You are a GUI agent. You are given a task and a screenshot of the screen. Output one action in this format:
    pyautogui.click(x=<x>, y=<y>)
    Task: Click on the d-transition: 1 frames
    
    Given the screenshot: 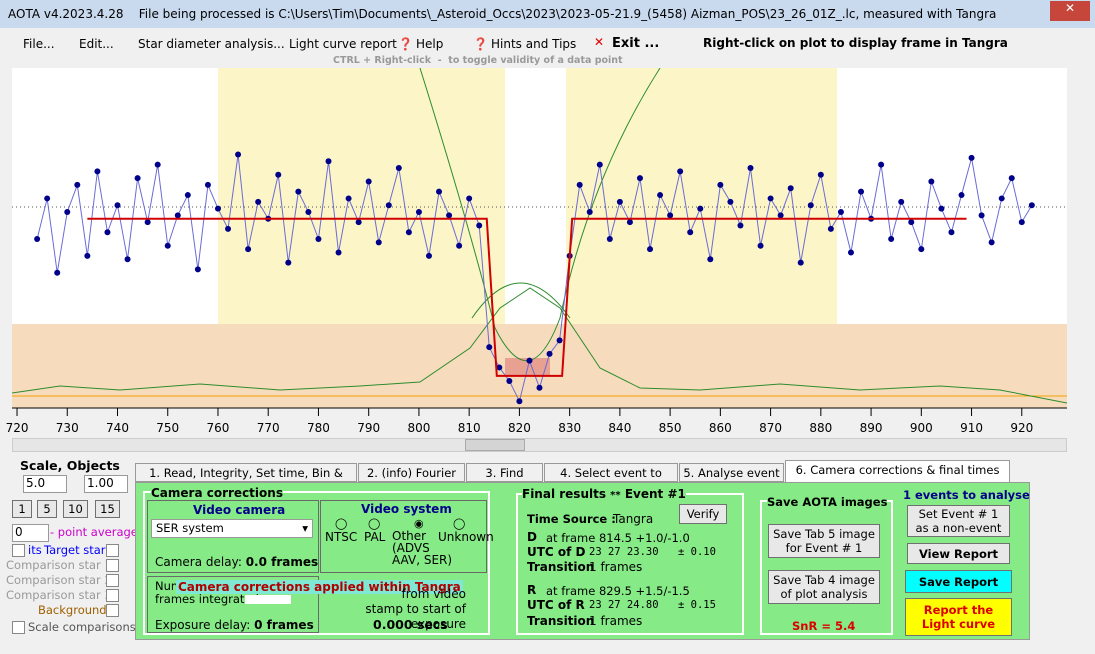 What is the action you would take?
    pyautogui.click(x=616, y=567)
    